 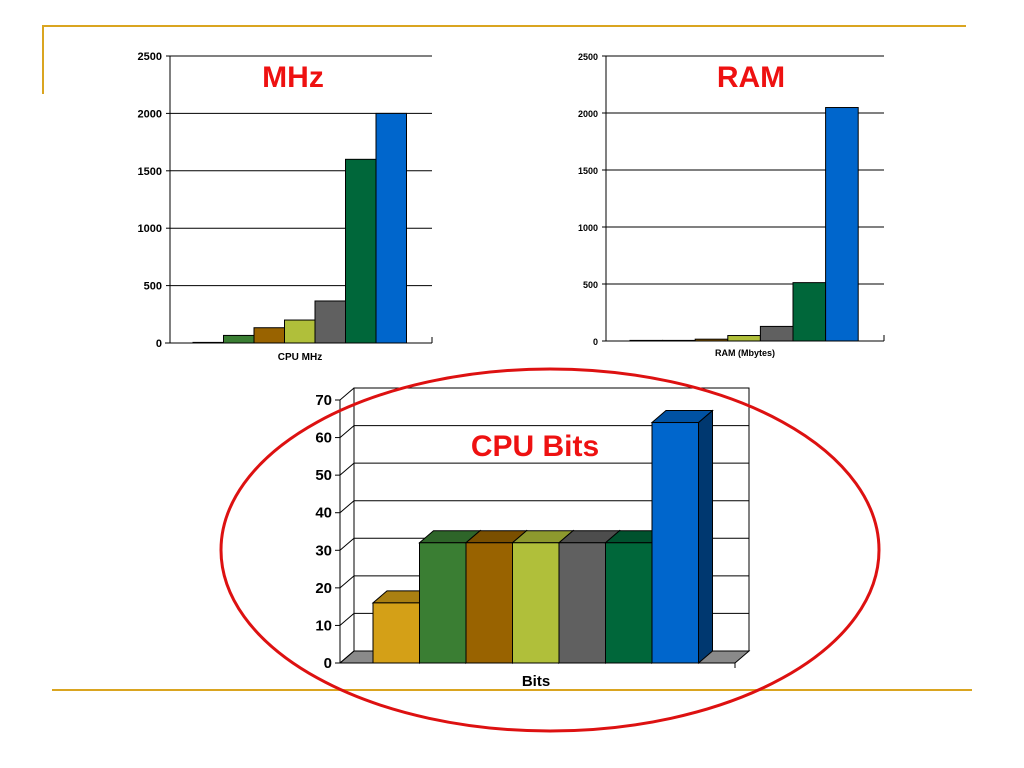 What do you see at coordinates (285, 207) in the screenshot?
I see `chart-0-body: 0 500 1000 1500 2000 2500 MHz CPU MHz` at bounding box center [285, 207].